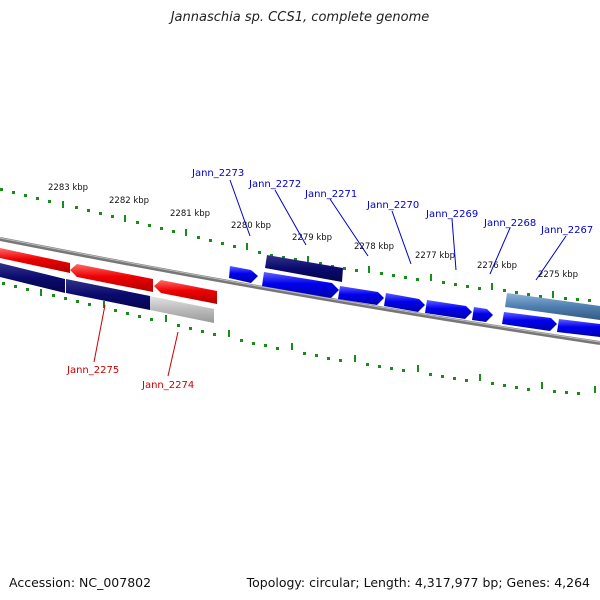  I want to click on gene-steel, so click(552, 306).